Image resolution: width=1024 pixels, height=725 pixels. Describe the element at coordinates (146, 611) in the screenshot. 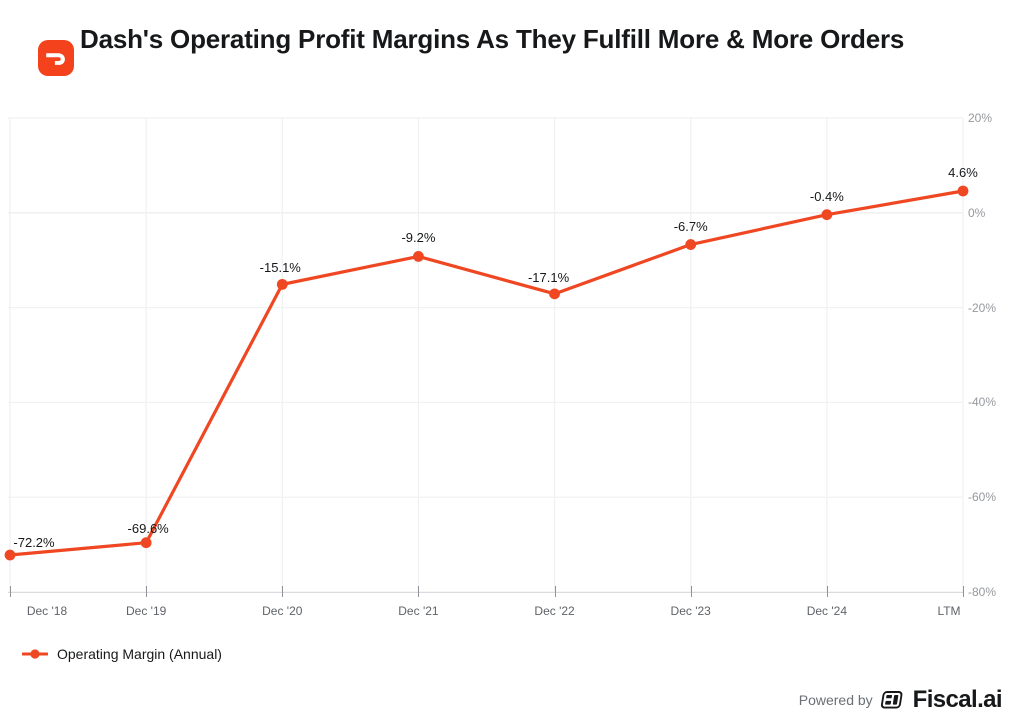

I see `x-axis-tick-label: Dec '19` at that location.